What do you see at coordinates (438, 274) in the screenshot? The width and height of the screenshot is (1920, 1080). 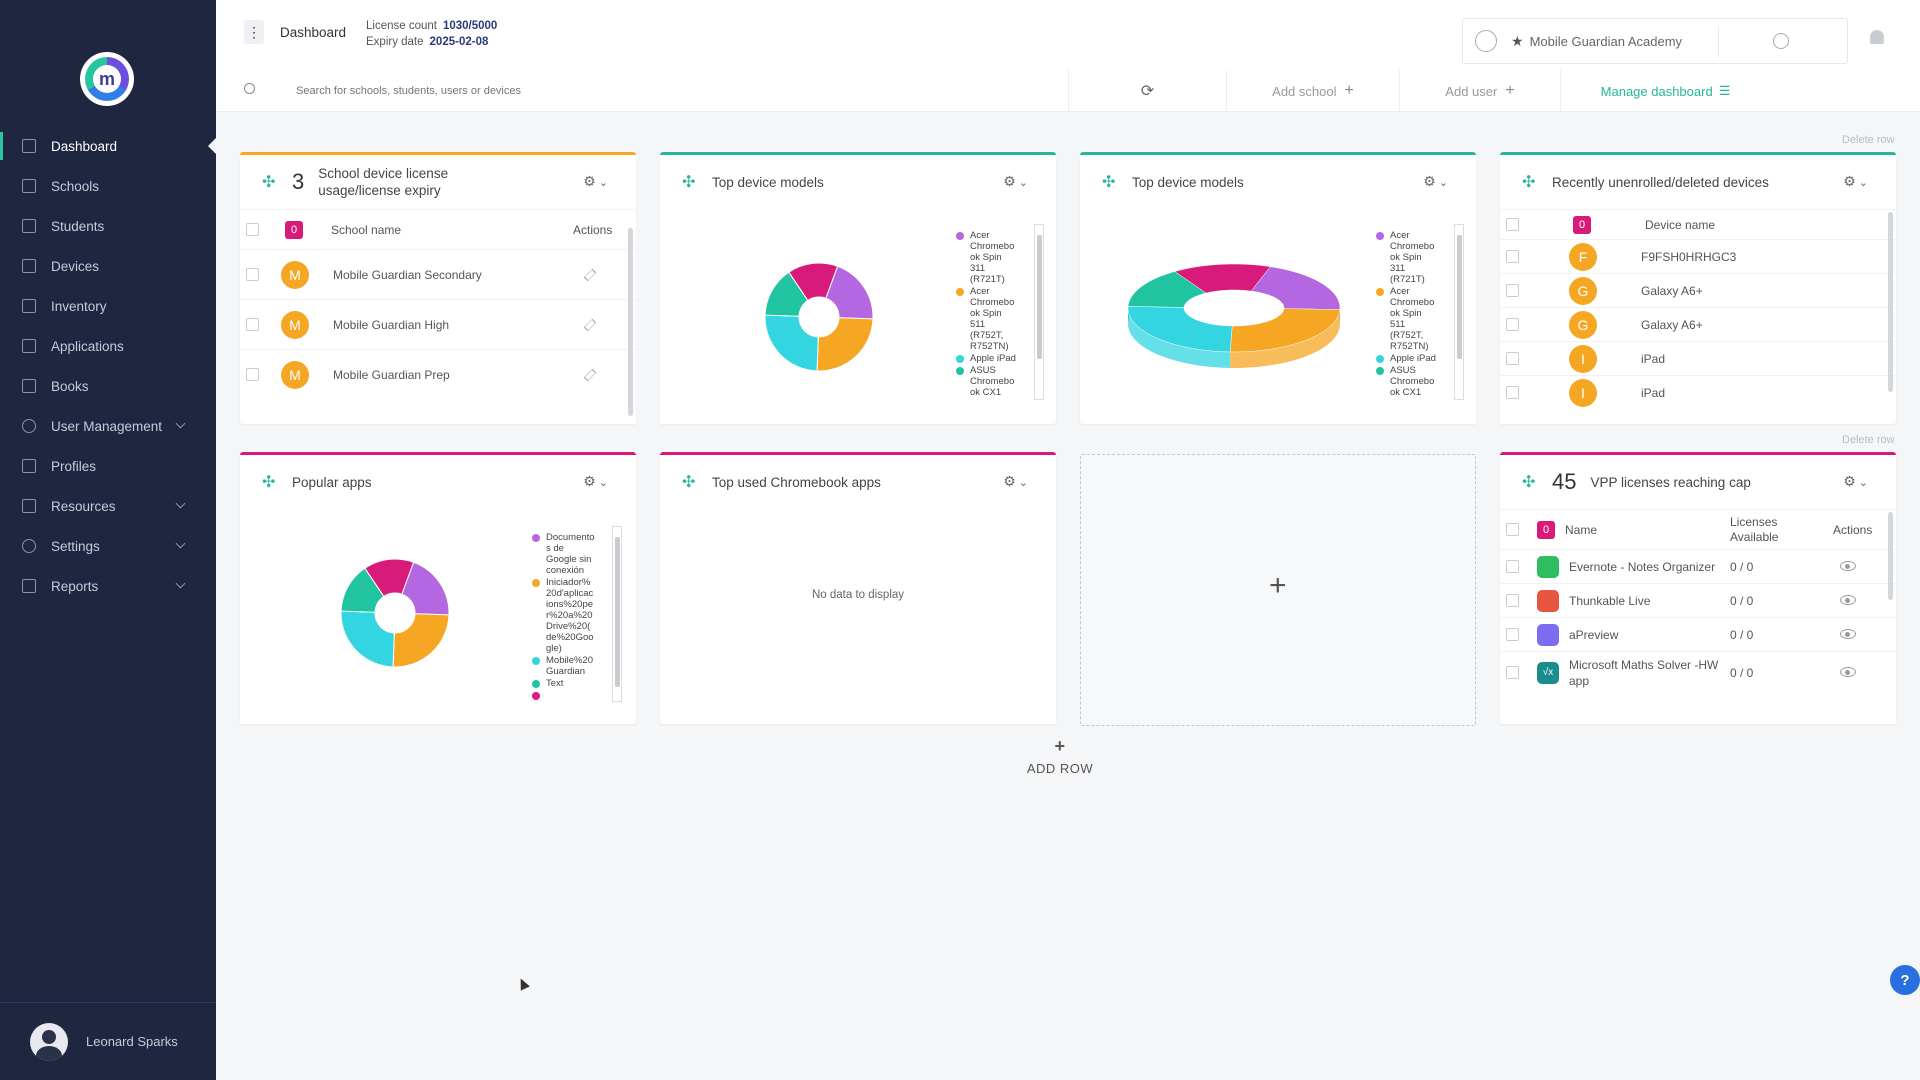 I see `table-row: M Mobile Guardian Secondary` at bounding box center [438, 274].